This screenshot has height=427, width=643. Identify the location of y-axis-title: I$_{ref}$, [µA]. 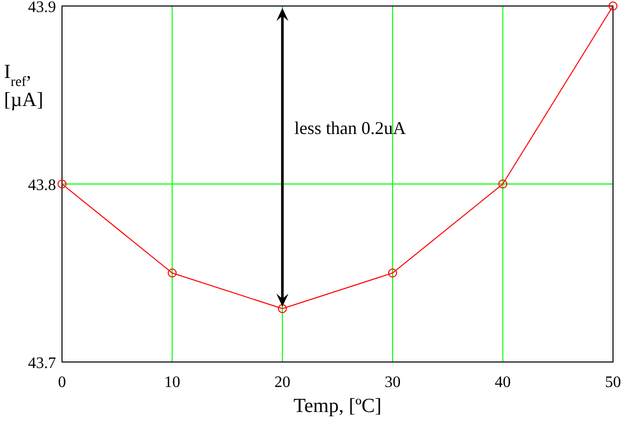
(24, 86).